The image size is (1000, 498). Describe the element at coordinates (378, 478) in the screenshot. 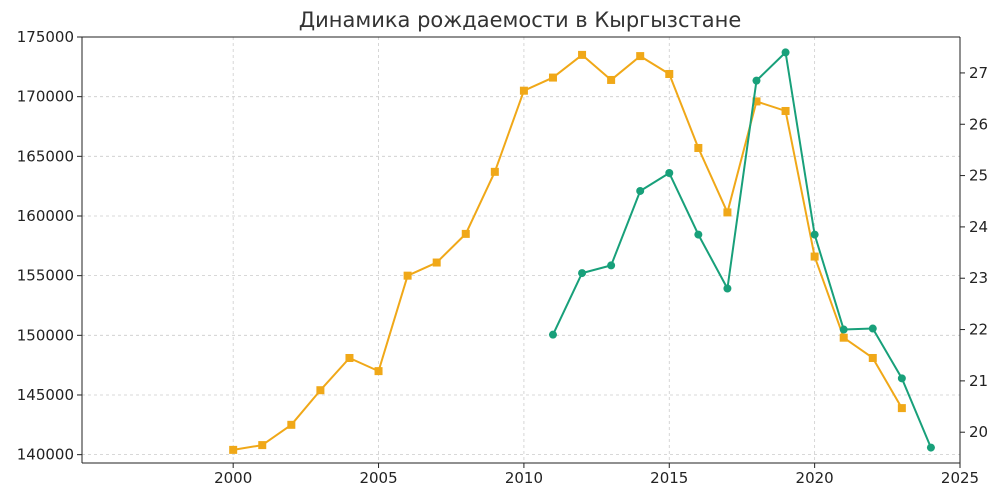

I see `x-tick-label: 2005` at that location.